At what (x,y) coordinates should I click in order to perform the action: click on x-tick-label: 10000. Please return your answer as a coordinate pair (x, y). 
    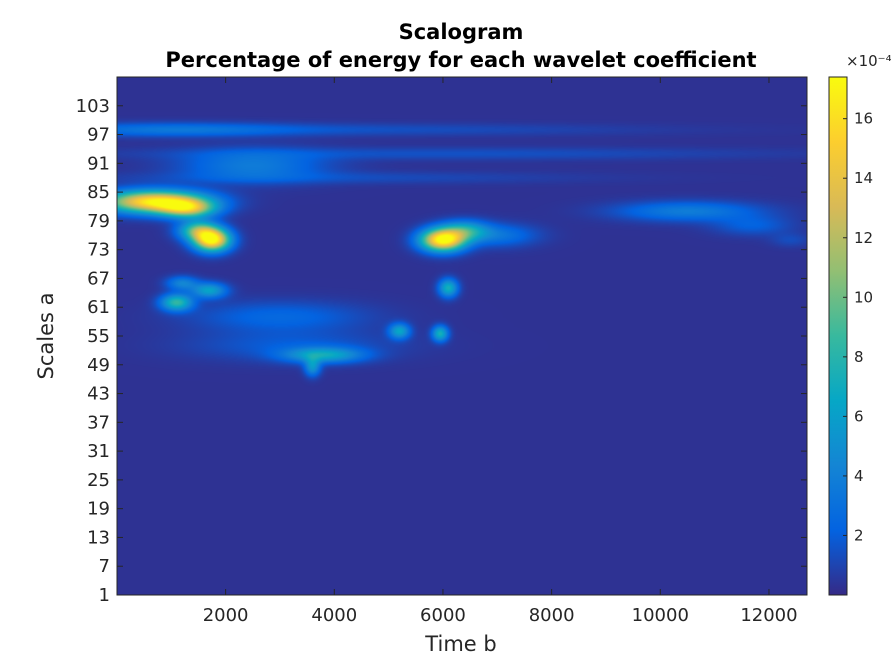
    Looking at the image, I should click on (660, 615).